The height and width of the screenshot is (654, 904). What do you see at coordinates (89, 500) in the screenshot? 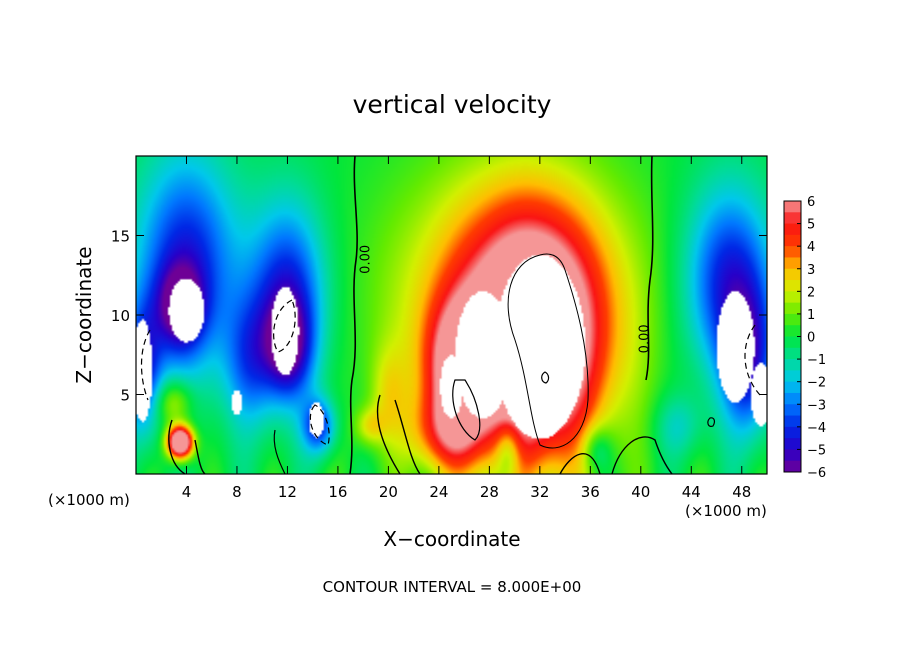
I see `x-unit-label: (×1000 m)` at bounding box center [89, 500].